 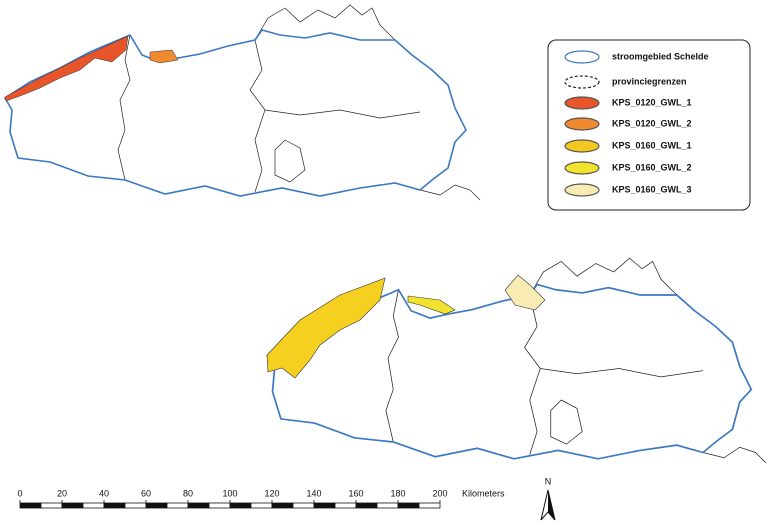 I want to click on kps-0120-gwl-1-area, so click(x=66, y=68).